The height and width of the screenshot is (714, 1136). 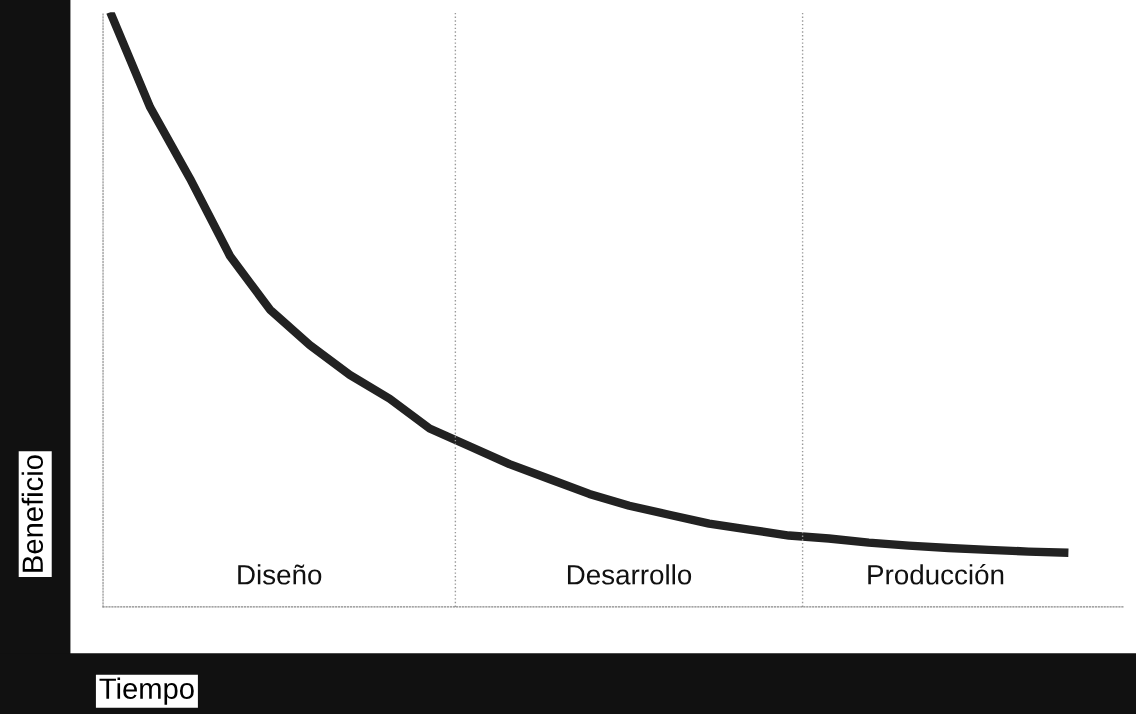 I want to click on annotation: Producción, so click(x=936, y=574).